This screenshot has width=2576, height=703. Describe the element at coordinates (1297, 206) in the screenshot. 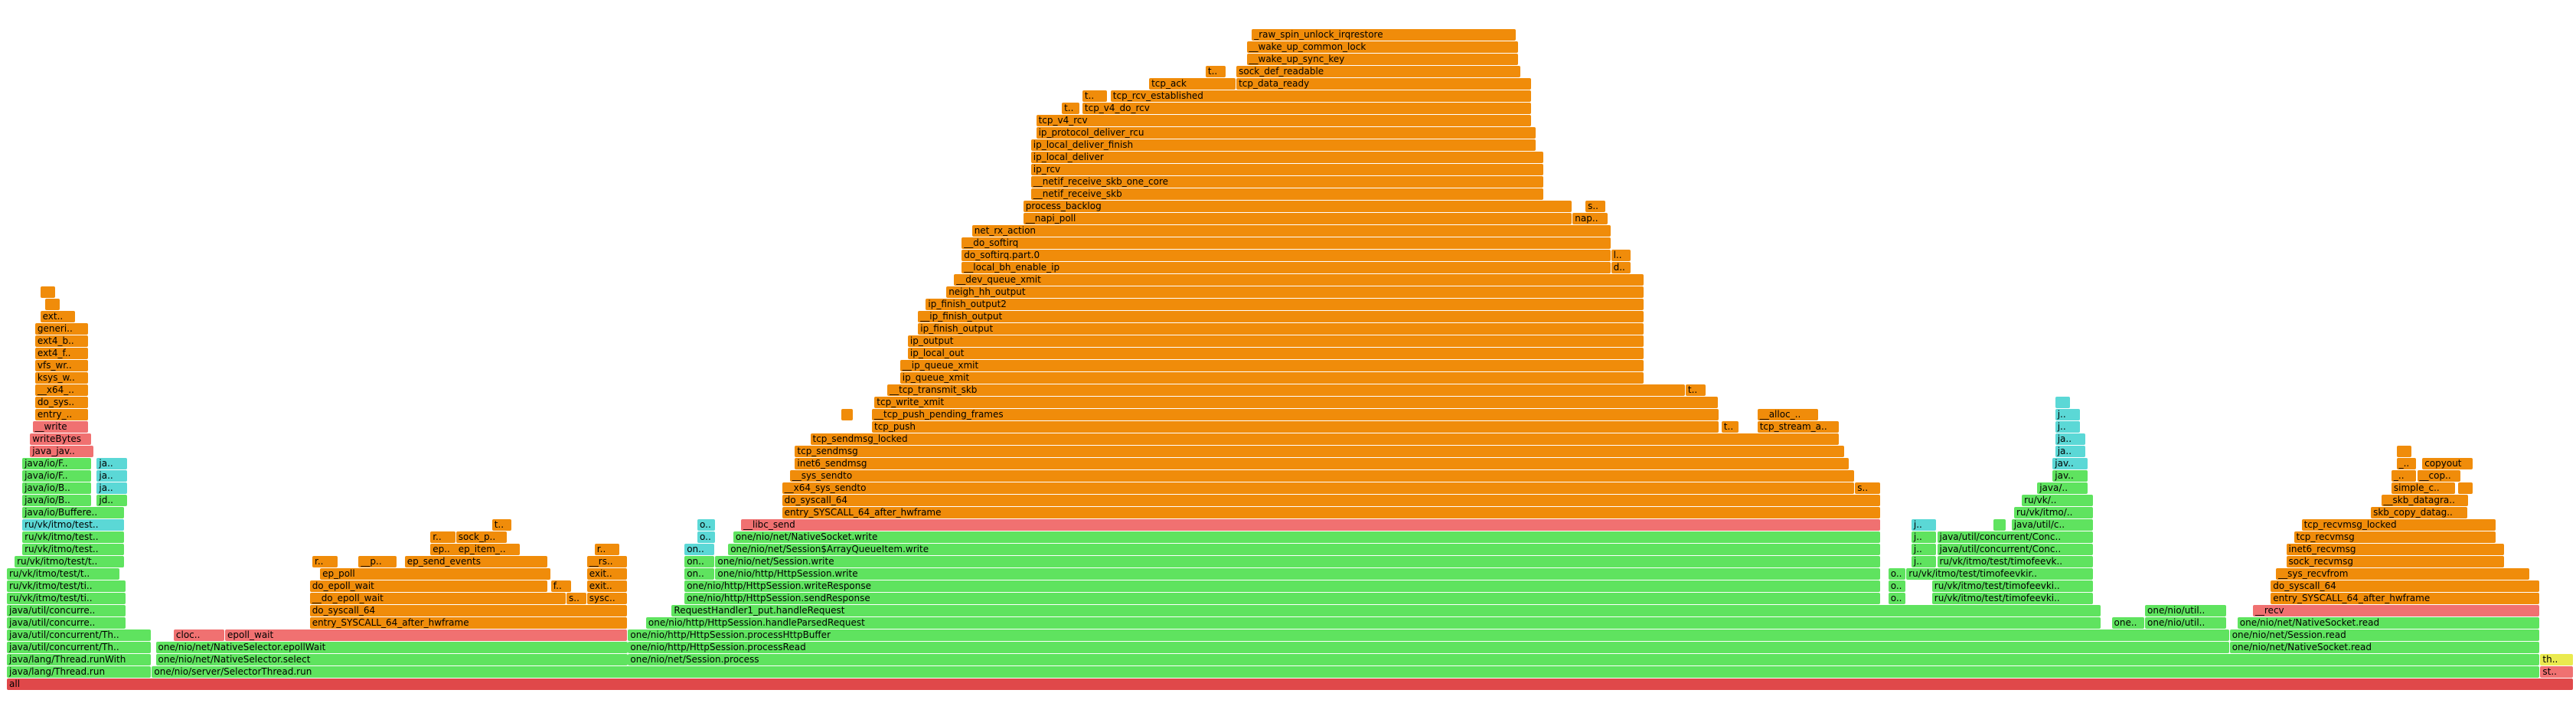

I see `flame-frame: process_backlog` at that location.